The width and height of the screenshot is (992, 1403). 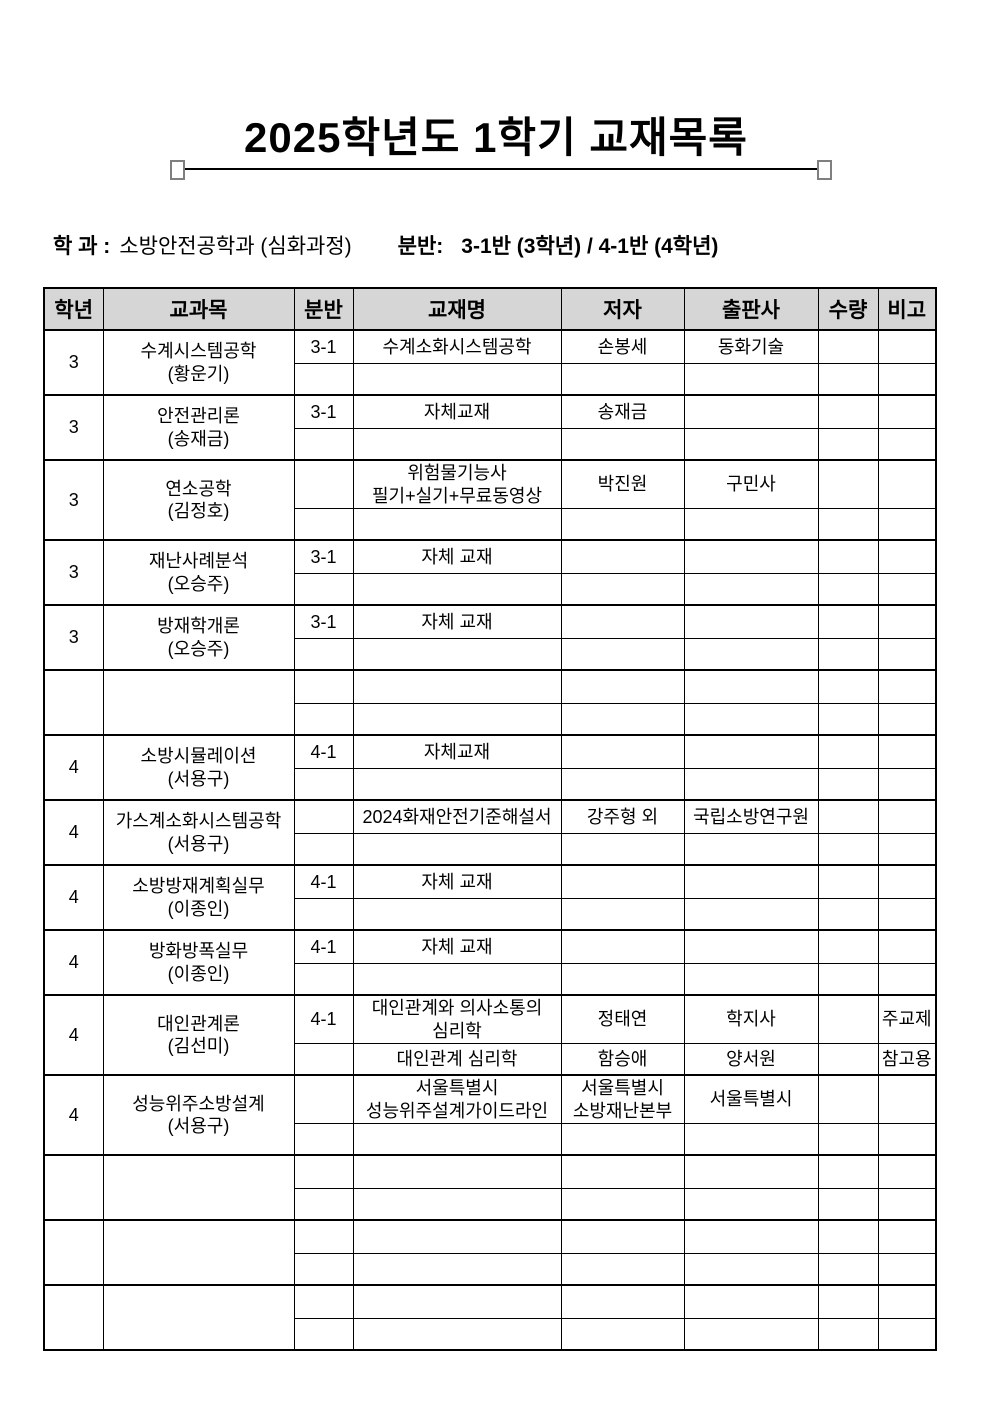 What do you see at coordinates (323, 556) in the screenshot?
I see `class-cell: 3-1` at bounding box center [323, 556].